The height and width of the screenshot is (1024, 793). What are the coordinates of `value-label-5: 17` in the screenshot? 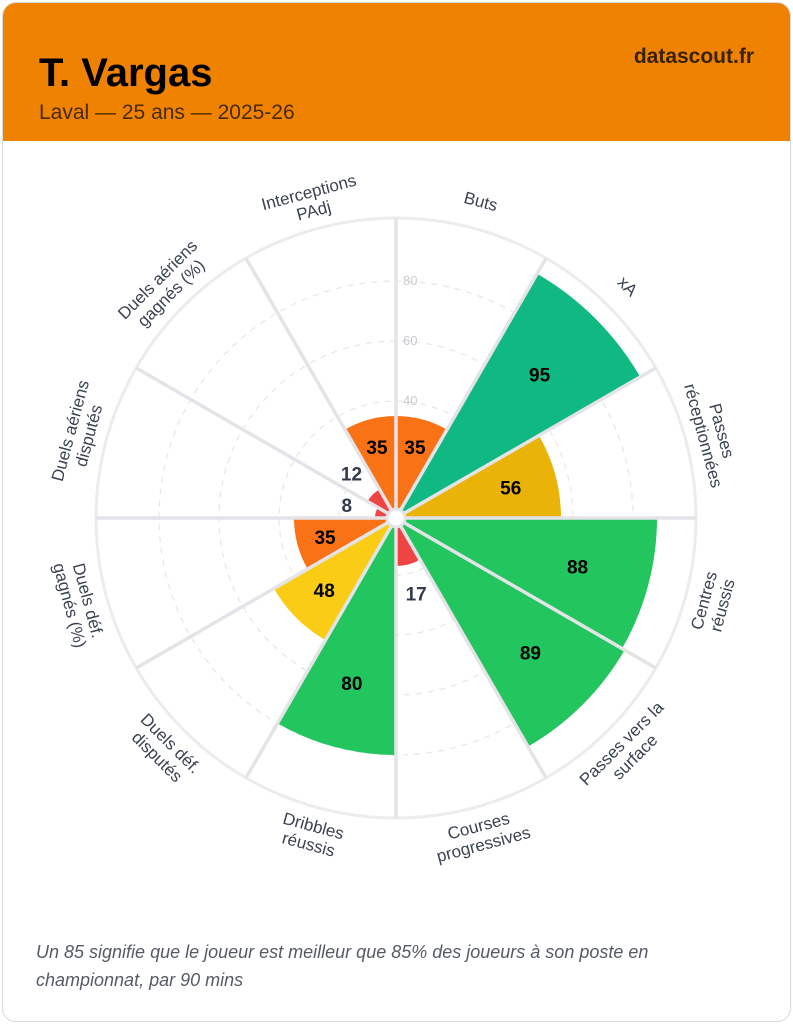 It's located at (416, 594).